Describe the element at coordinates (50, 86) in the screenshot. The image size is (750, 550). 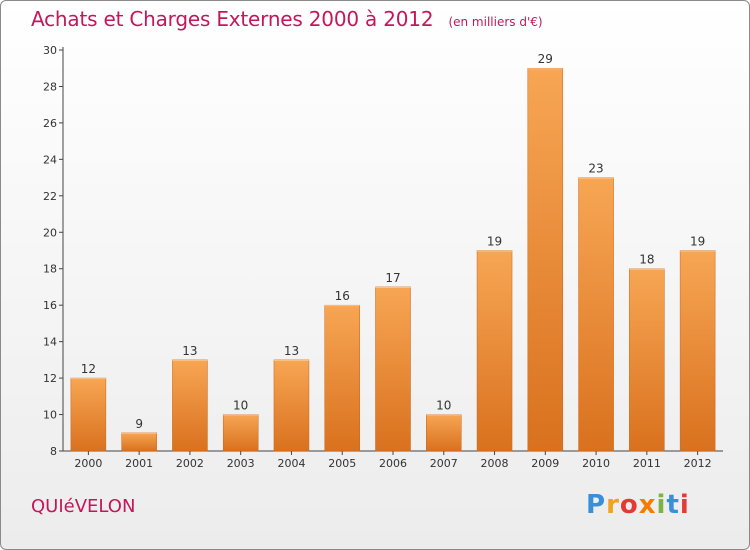
I see `y-tick-label: 28` at that location.